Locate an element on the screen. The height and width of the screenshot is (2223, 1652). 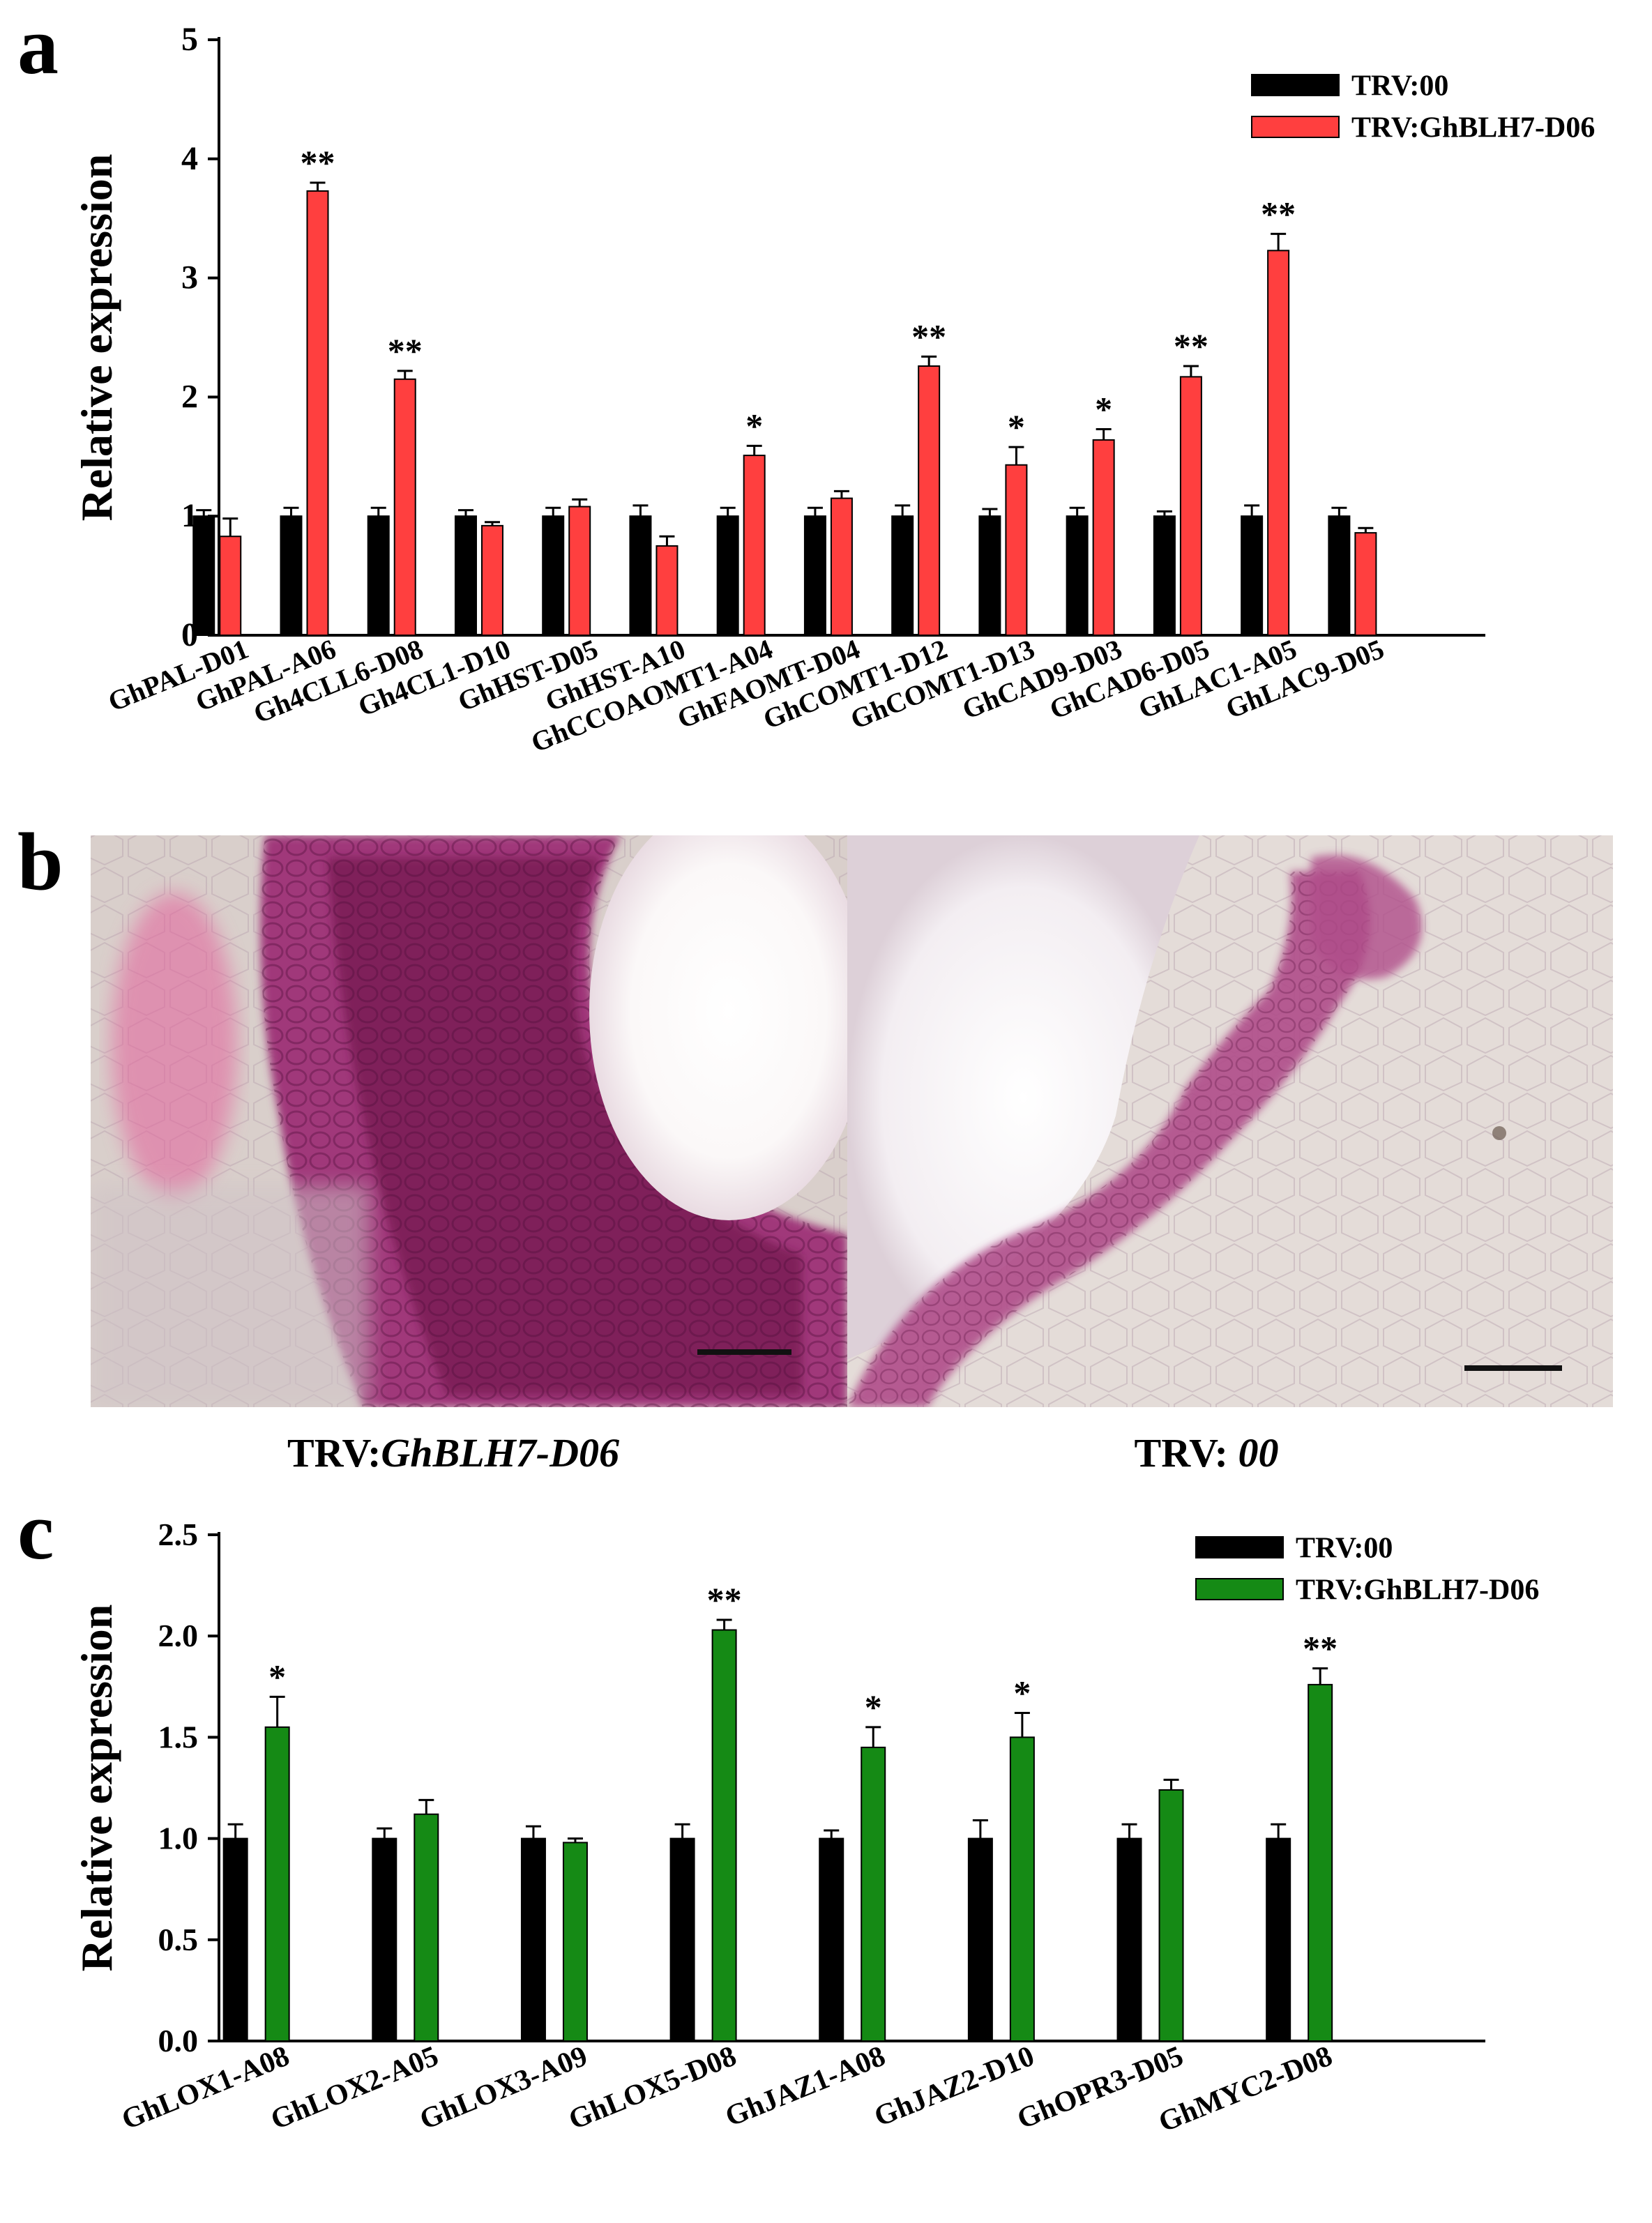
x-tick-label: GhLOX3-A09 is located at coordinates (504, 2088).